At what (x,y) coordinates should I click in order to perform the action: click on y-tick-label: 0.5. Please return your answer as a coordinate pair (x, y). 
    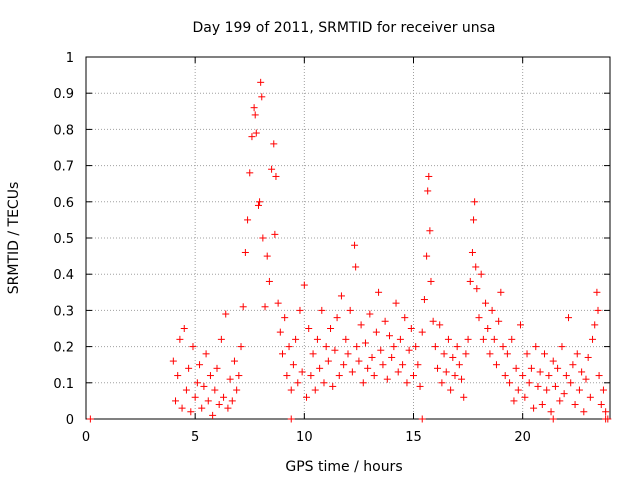
    Looking at the image, I should click on (63, 239).